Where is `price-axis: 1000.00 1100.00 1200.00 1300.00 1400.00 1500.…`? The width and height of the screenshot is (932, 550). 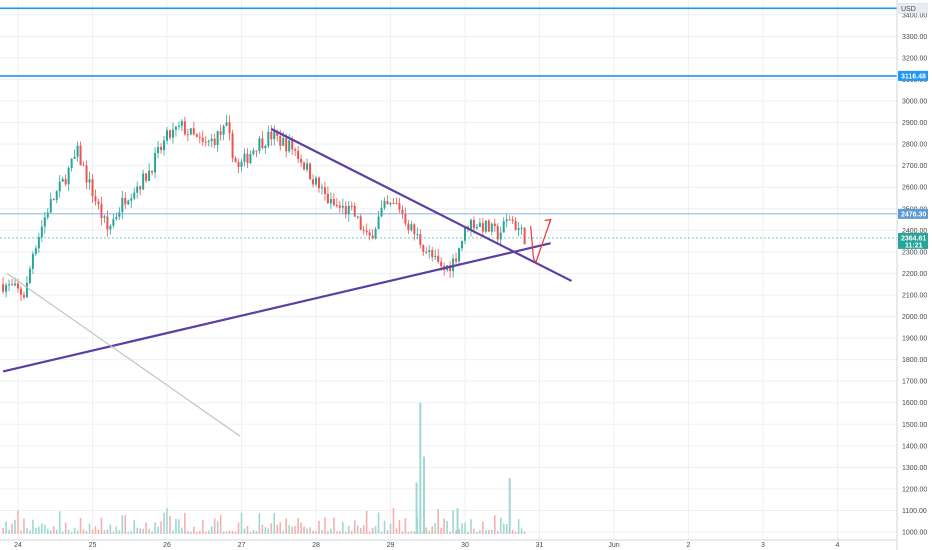 price-axis: 1000.00 1100.00 1200.00 1300.00 1400.00 1500.… is located at coordinates (911, 275).